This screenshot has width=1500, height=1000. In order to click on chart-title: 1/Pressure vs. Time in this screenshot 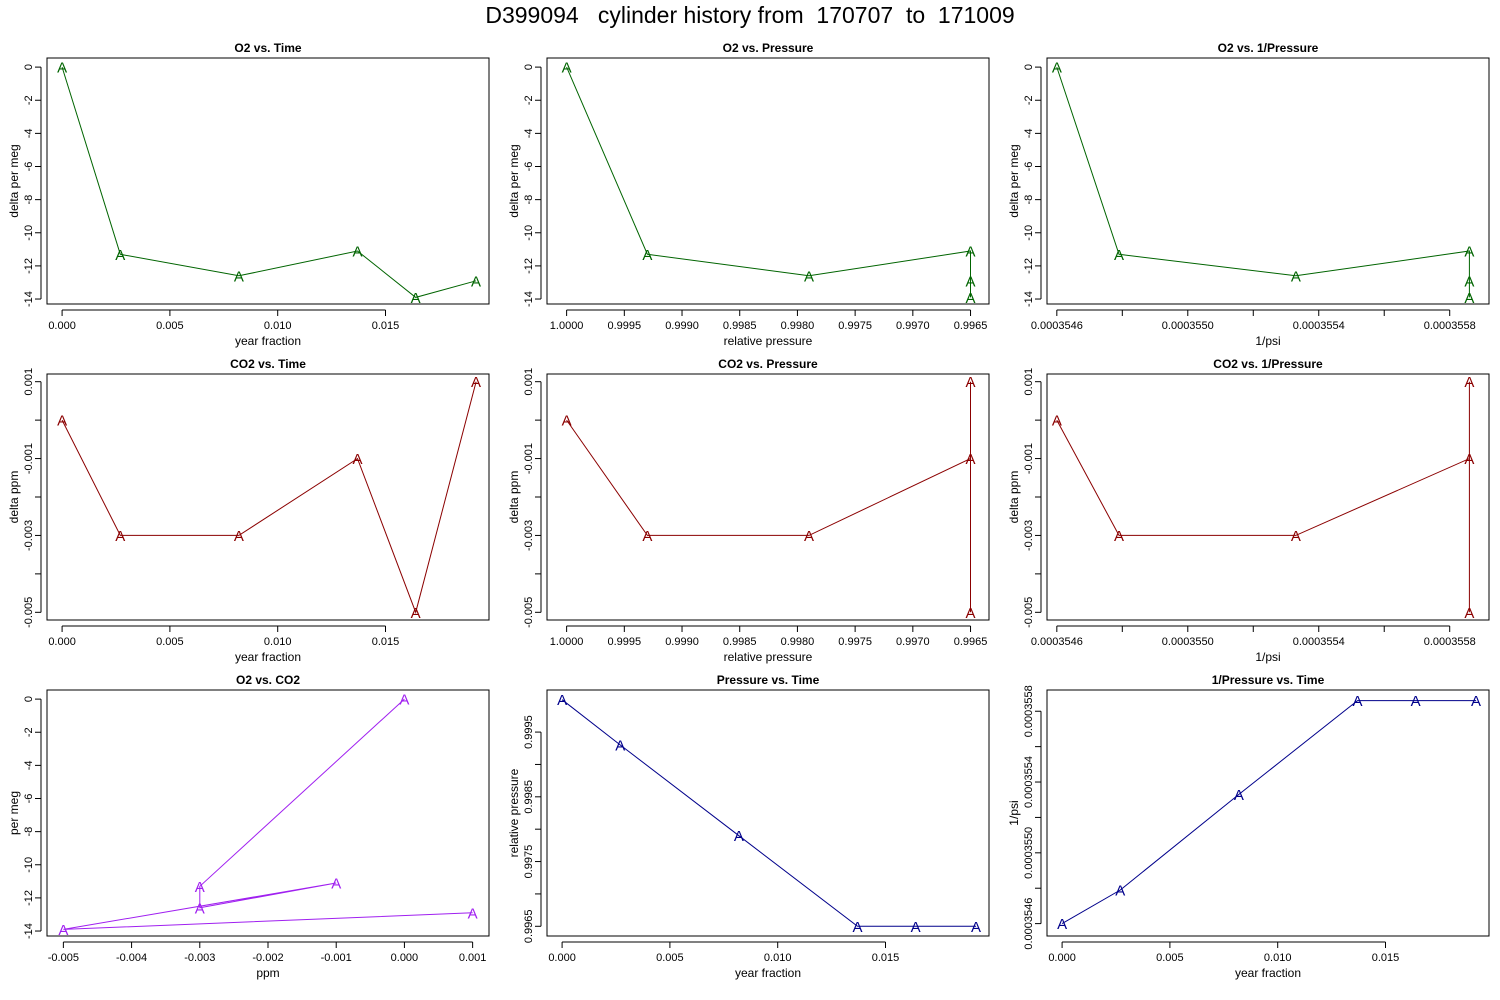, I will do `click(1268, 680)`.